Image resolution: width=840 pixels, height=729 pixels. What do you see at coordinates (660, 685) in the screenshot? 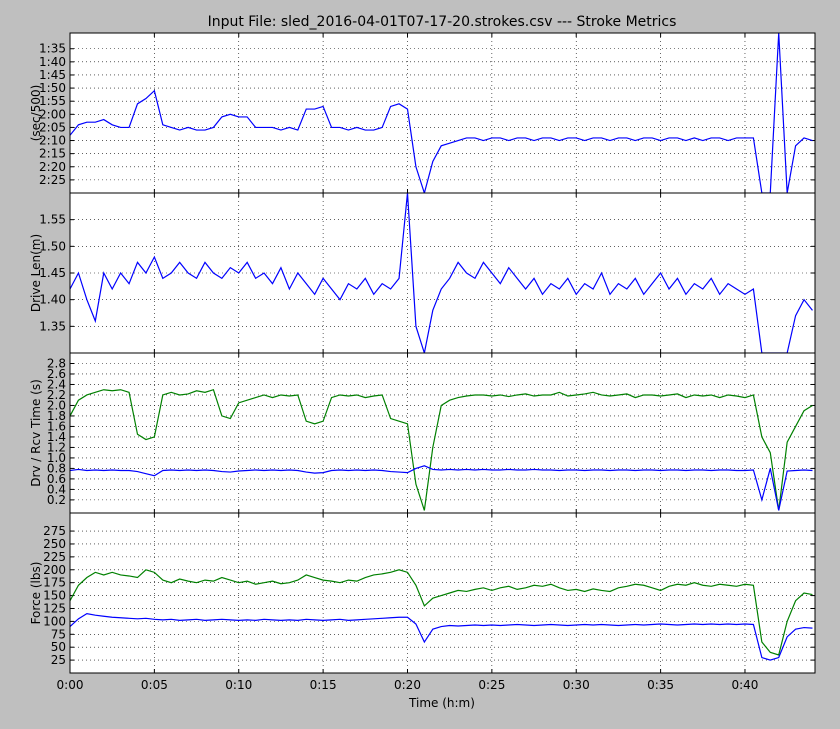
I see `x-tick-label: 0:35` at bounding box center [660, 685].